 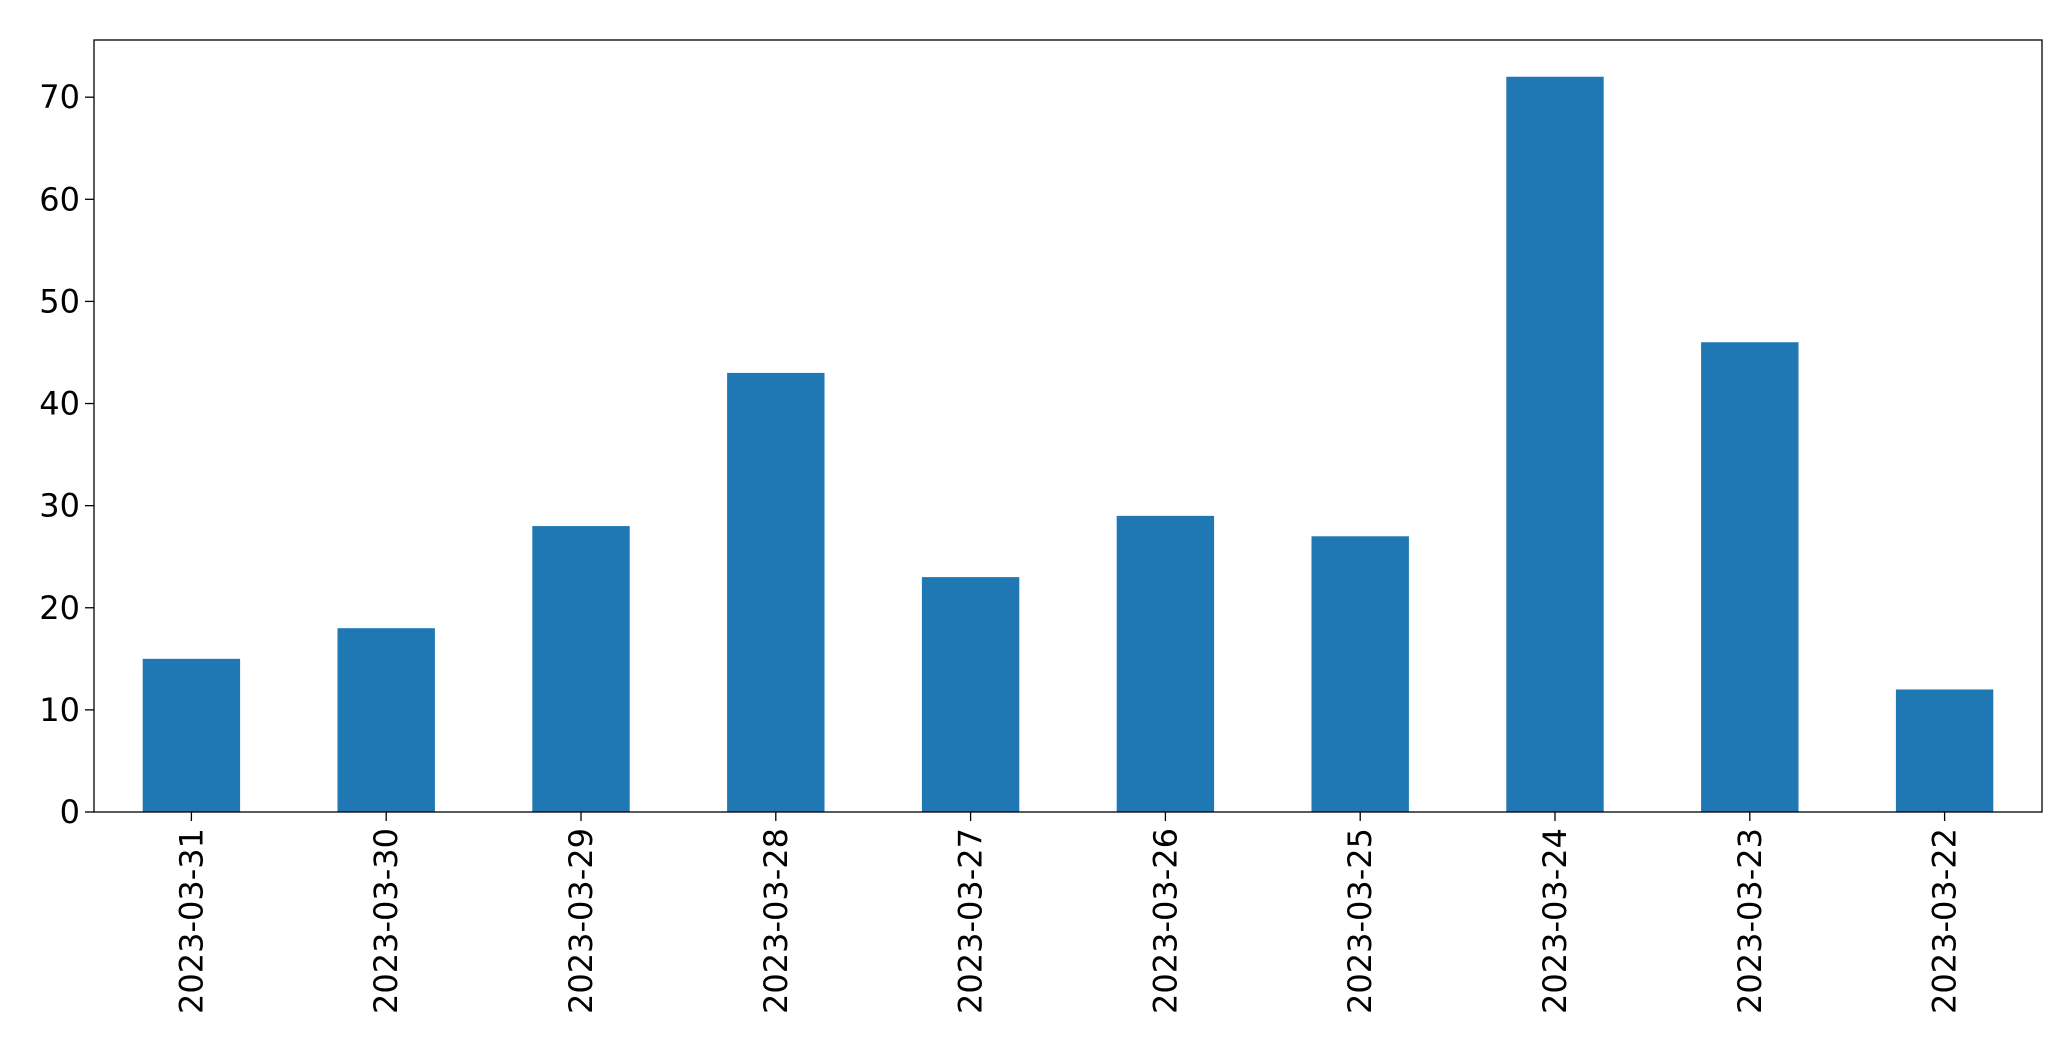 What do you see at coordinates (59, 608) in the screenshot?
I see `y-tick-label: 20` at bounding box center [59, 608].